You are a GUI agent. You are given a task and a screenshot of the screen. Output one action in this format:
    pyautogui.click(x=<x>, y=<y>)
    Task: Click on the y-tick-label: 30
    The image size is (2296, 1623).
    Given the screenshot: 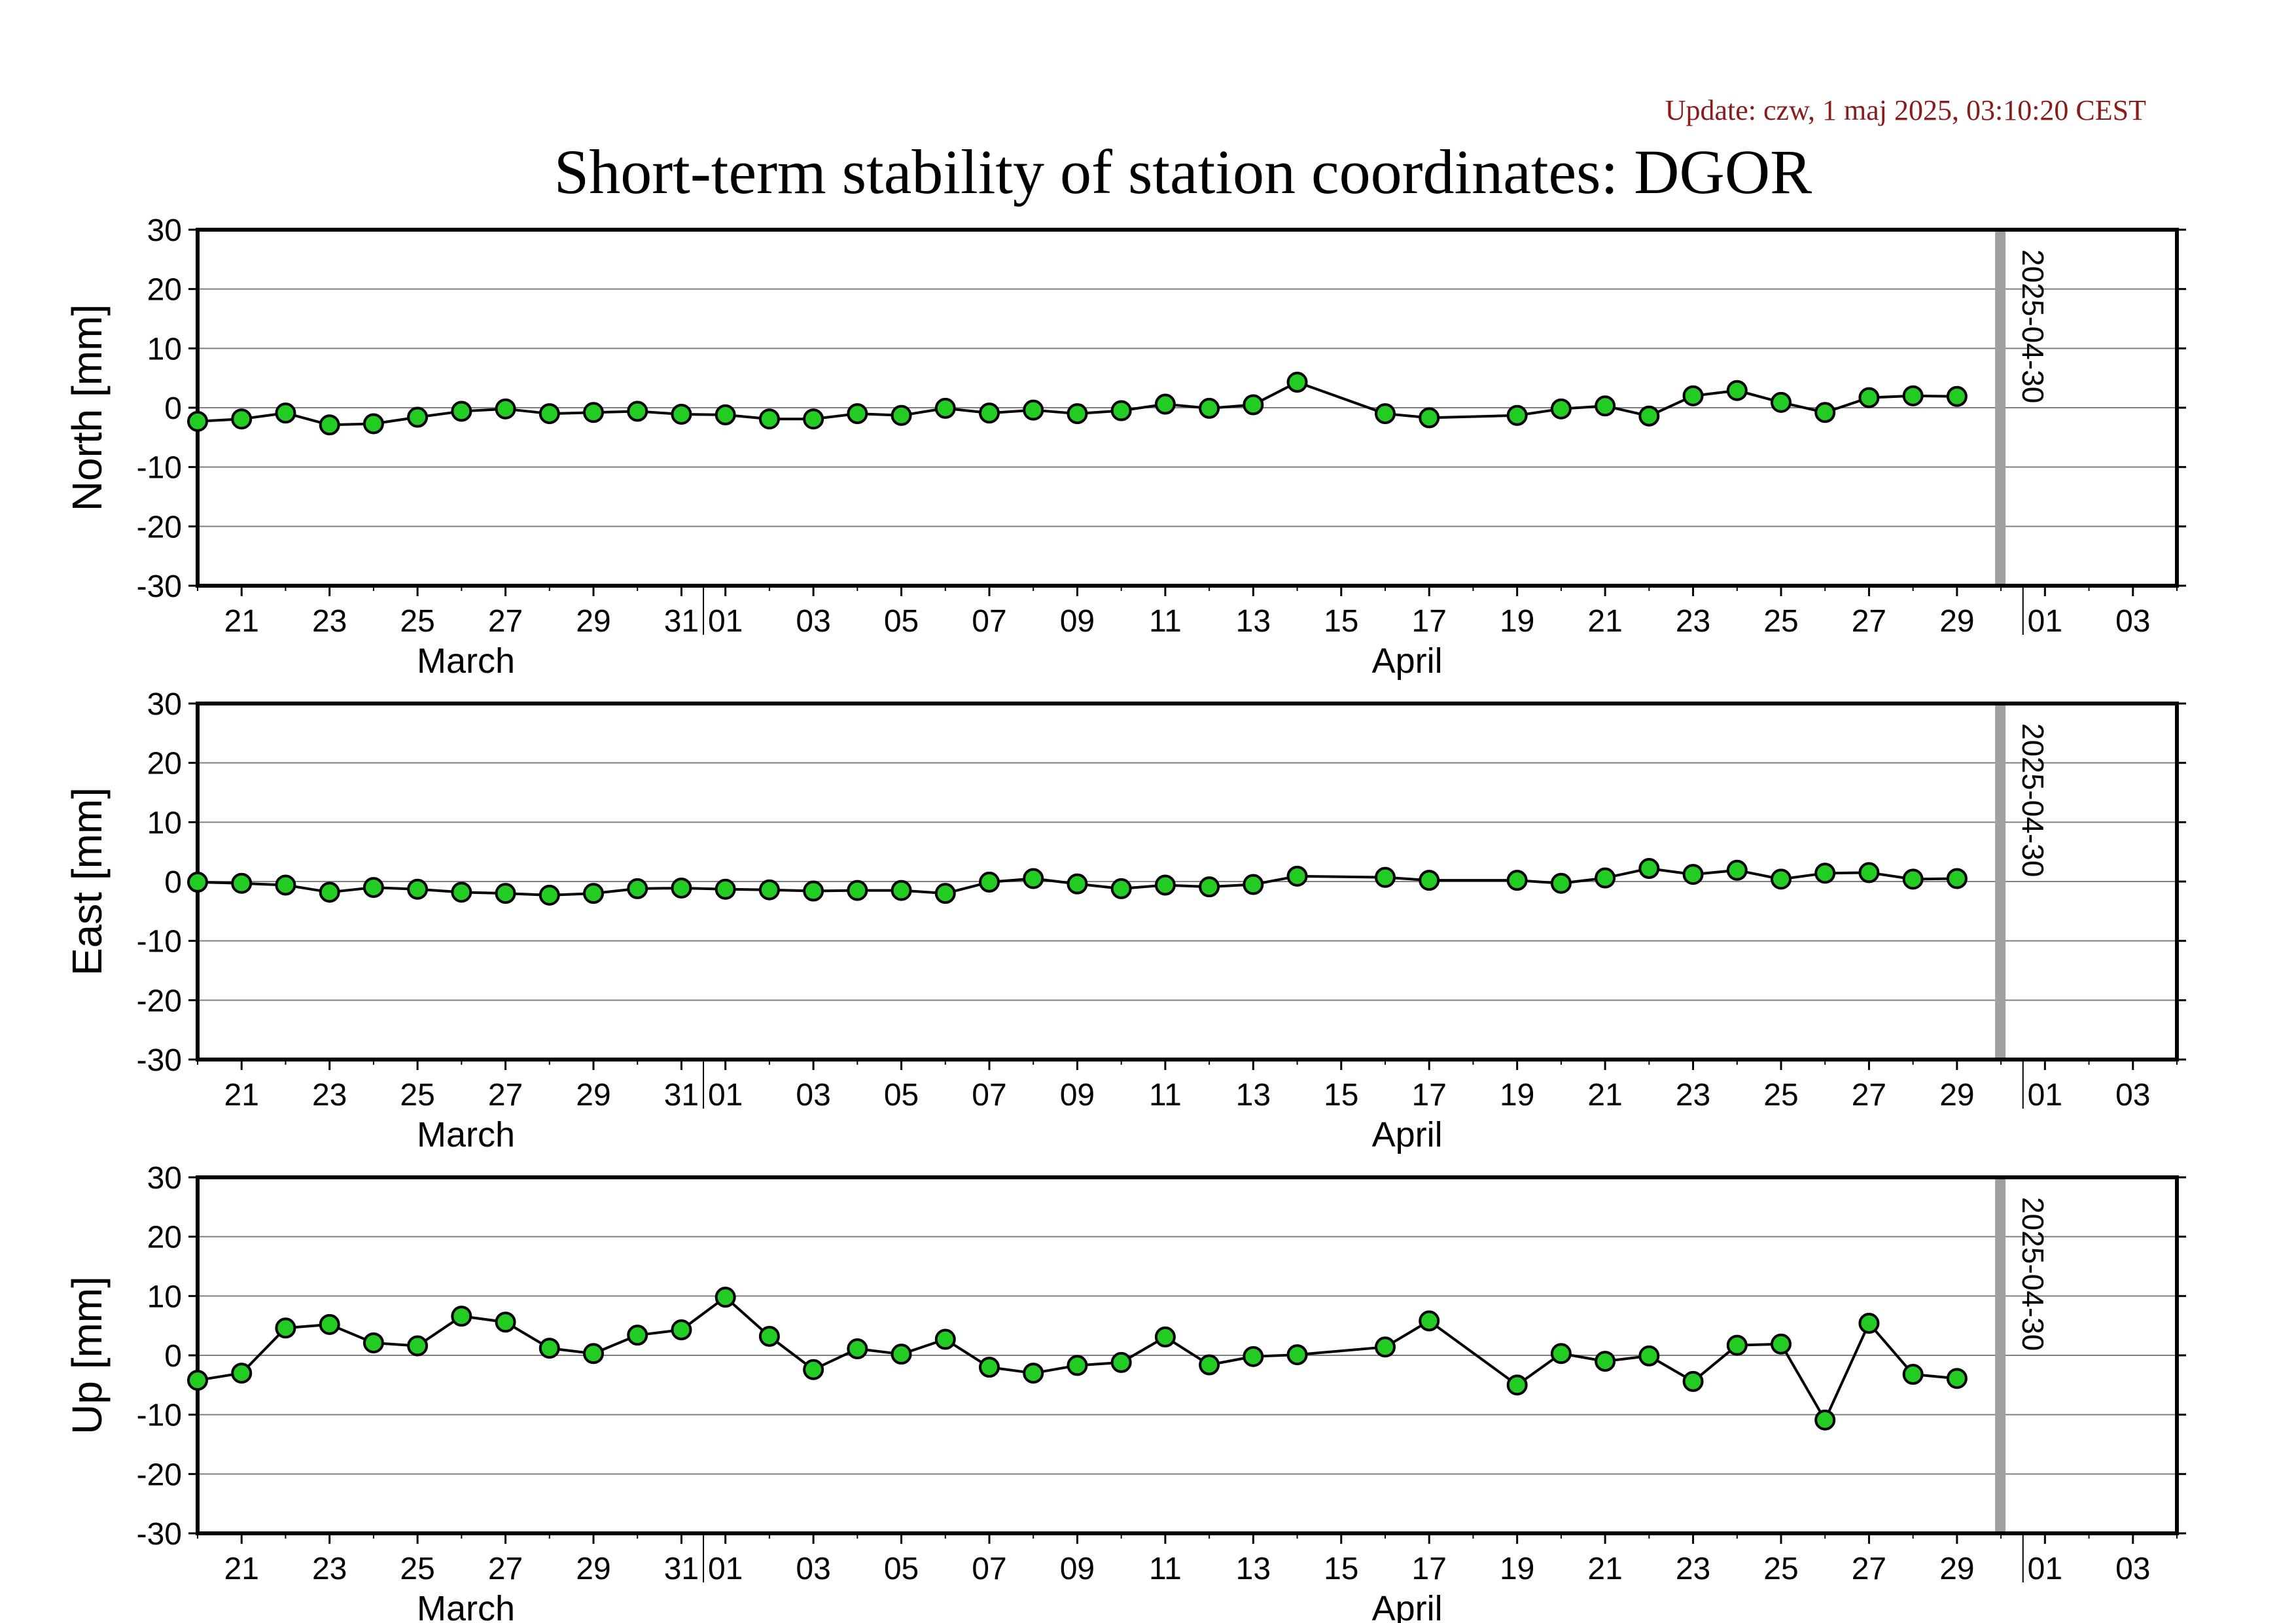 What is the action you would take?
    pyautogui.click(x=164, y=230)
    